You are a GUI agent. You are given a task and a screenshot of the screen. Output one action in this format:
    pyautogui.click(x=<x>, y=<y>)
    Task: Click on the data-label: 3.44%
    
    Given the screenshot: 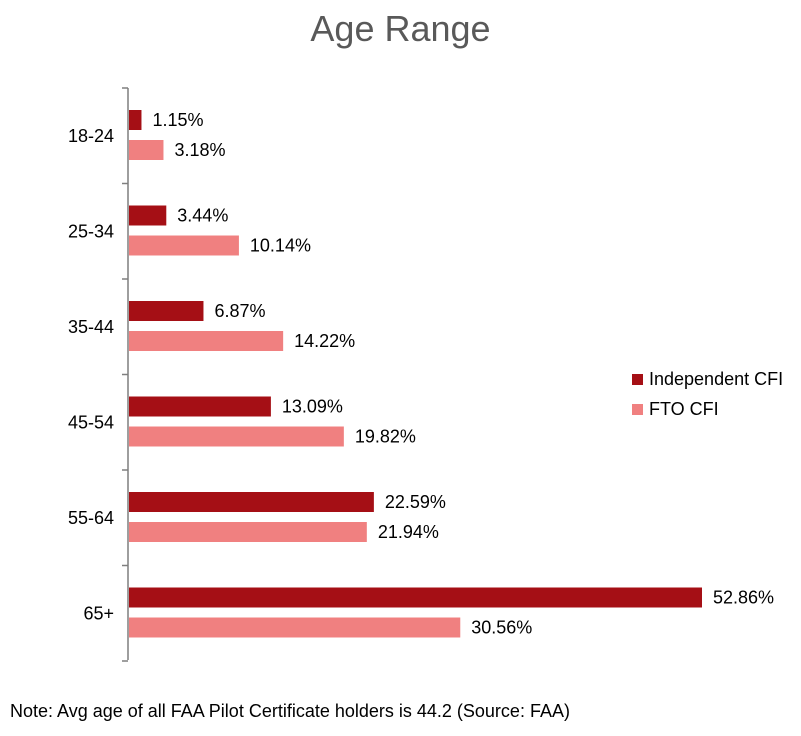 What is the action you would take?
    pyautogui.click(x=202, y=216)
    